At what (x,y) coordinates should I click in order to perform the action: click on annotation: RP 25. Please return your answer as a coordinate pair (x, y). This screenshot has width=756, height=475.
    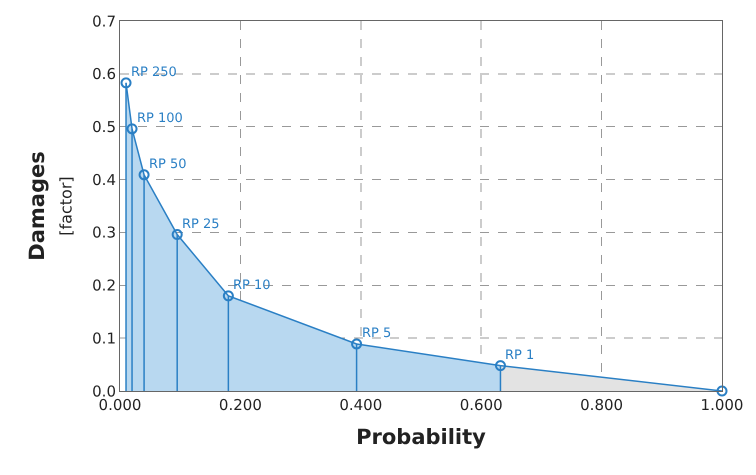
    Looking at the image, I should click on (201, 224).